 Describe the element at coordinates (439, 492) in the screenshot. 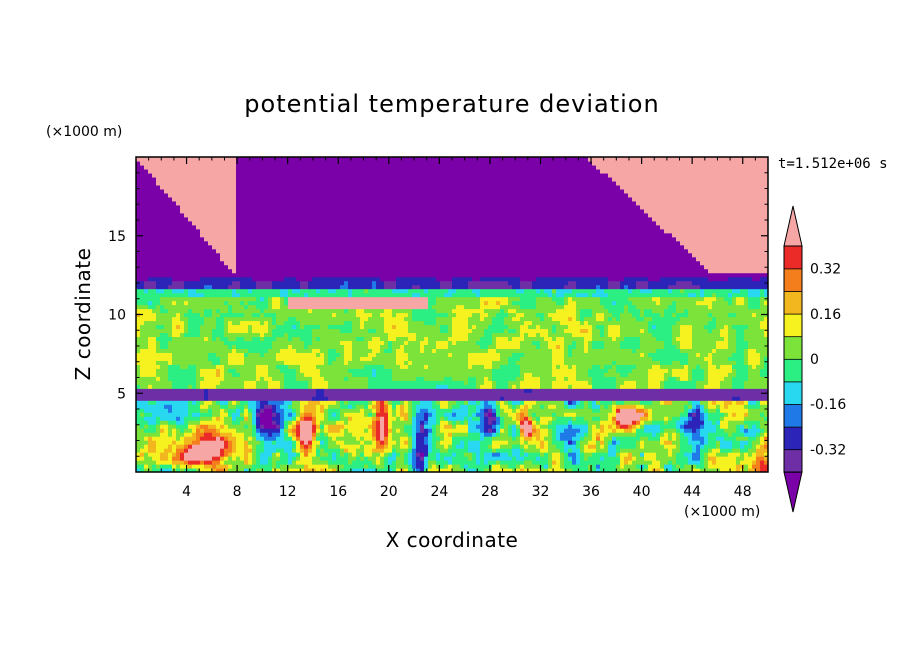

I see `x-tick-label: 24` at that location.